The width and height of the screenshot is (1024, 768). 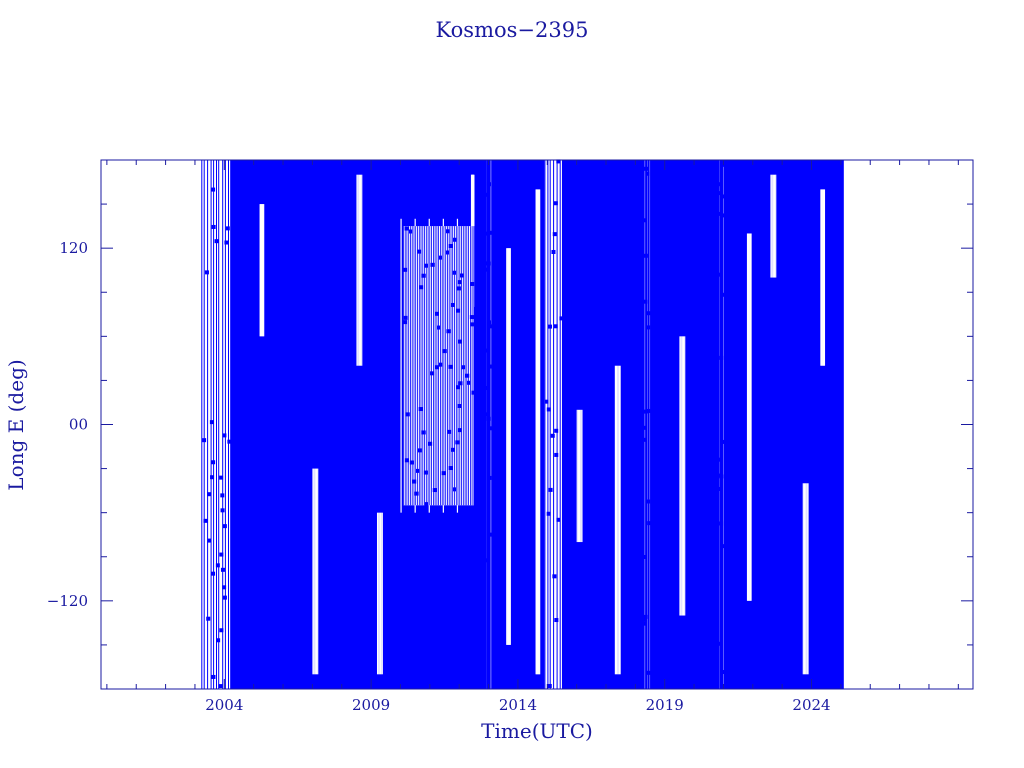 I want to click on data-band, so click(x=603, y=424).